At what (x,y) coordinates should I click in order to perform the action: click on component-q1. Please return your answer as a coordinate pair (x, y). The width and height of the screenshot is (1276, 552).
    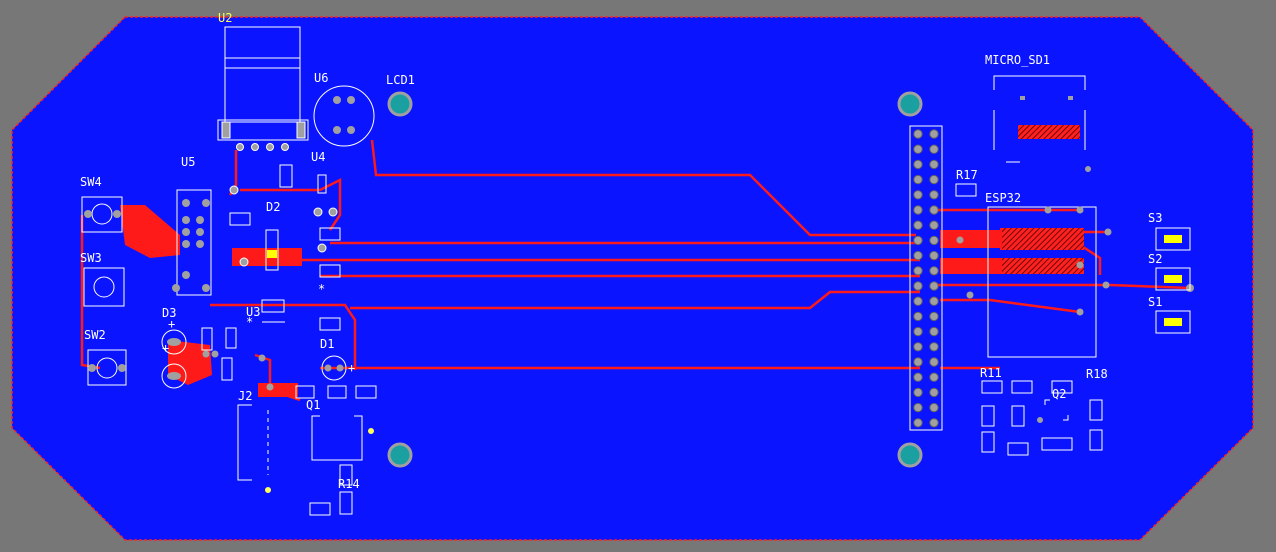
    Looking at the image, I should click on (336, 450).